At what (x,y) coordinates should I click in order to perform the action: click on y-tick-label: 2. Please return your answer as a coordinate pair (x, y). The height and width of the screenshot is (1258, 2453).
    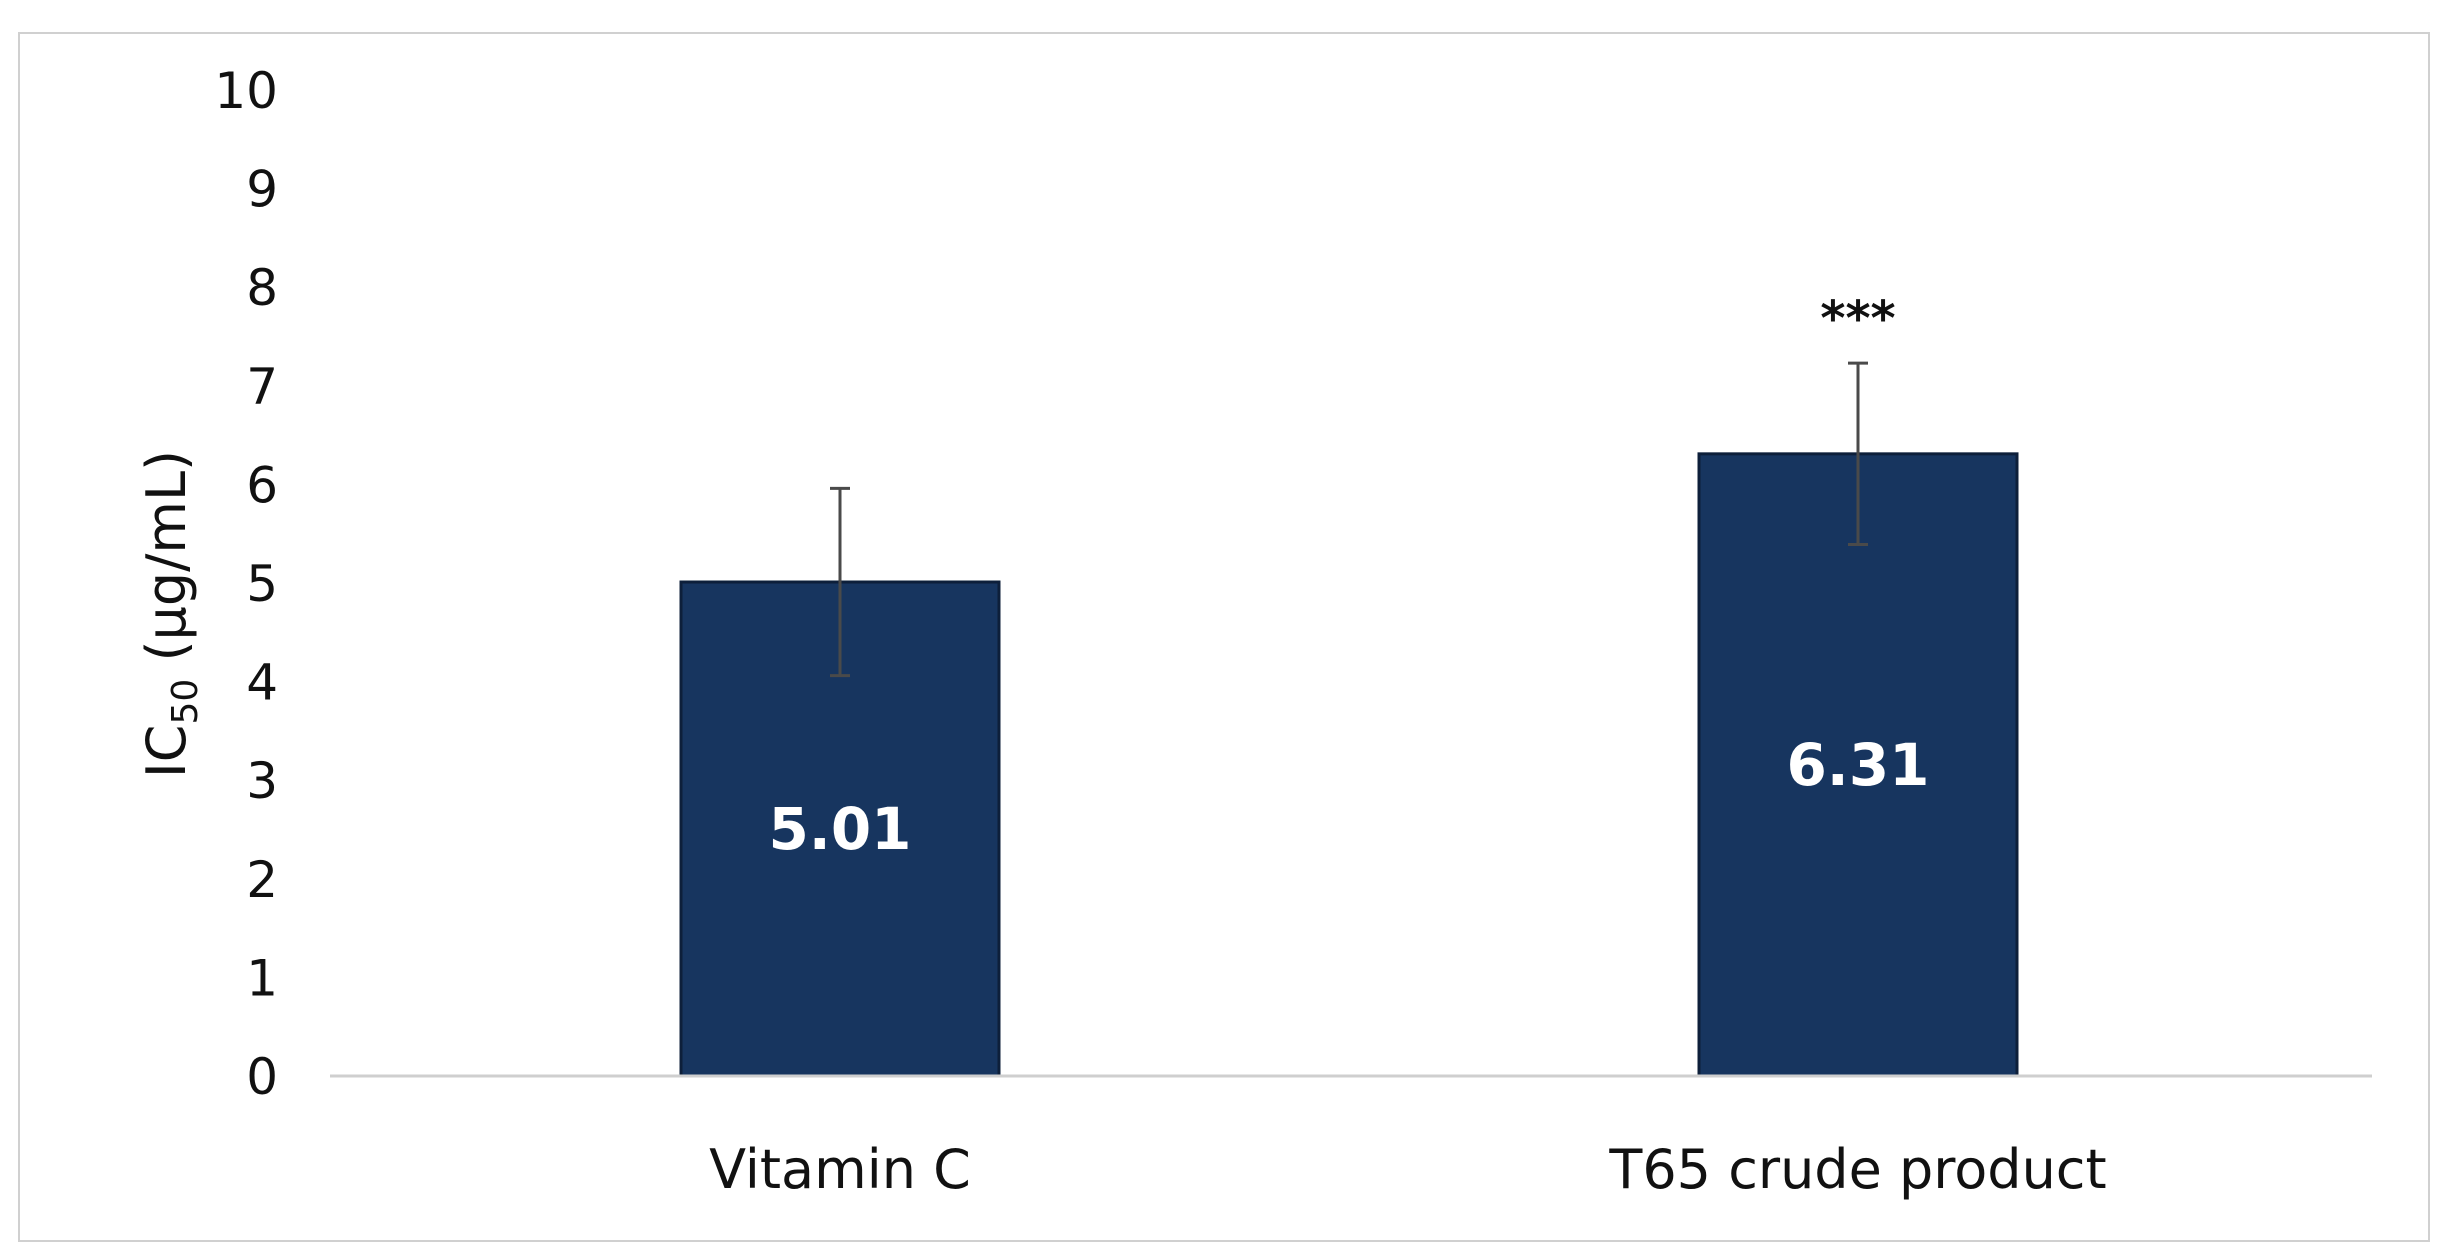
    Looking at the image, I should click on (262, 880).